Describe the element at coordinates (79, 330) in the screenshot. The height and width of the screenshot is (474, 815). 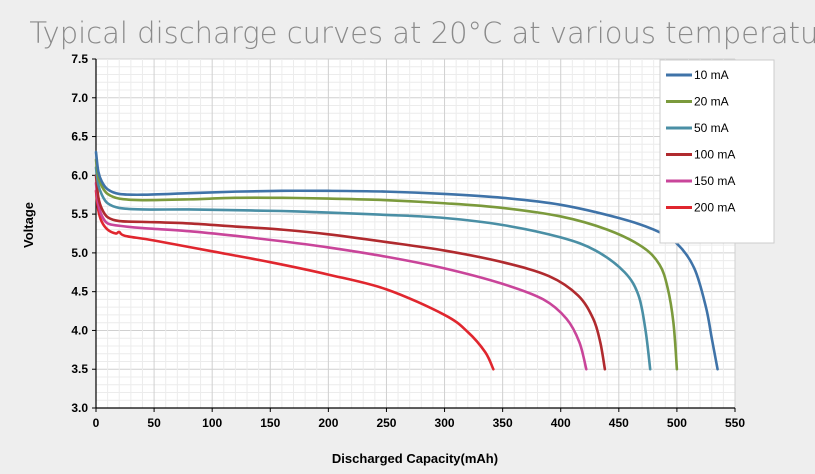
I see `y-tick-label: 4.0` at that location.